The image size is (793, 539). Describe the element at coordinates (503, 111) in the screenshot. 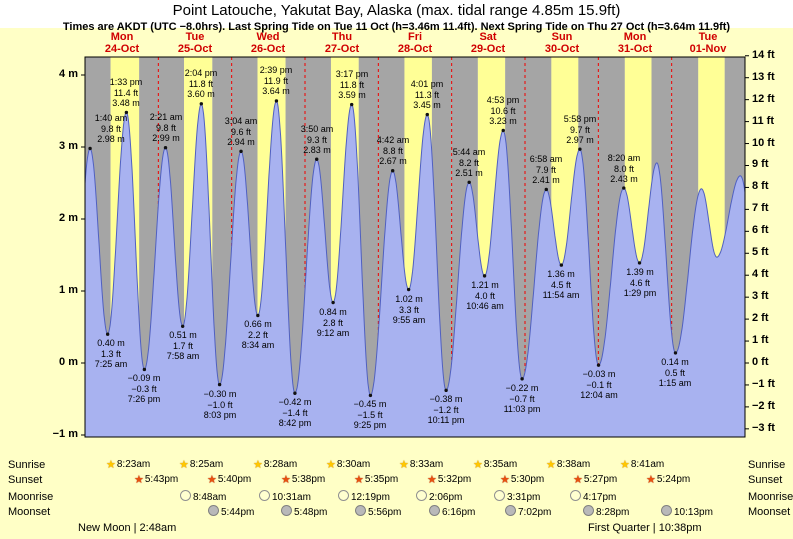

I see `high-tide-label: 4:53 pm 10.6 ft 3.23 m` at that location.